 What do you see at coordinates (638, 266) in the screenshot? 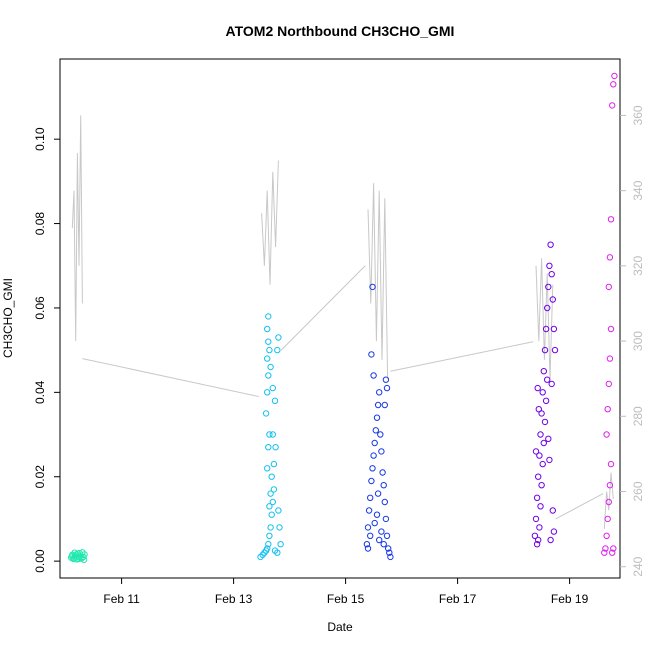
I see `right-y-tick-label: 320` at bounding box center [638, 266].